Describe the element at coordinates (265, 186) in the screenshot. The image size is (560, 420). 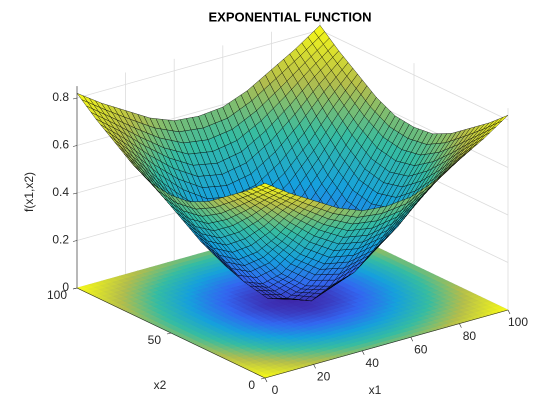
I see `surface-patch` at that location.